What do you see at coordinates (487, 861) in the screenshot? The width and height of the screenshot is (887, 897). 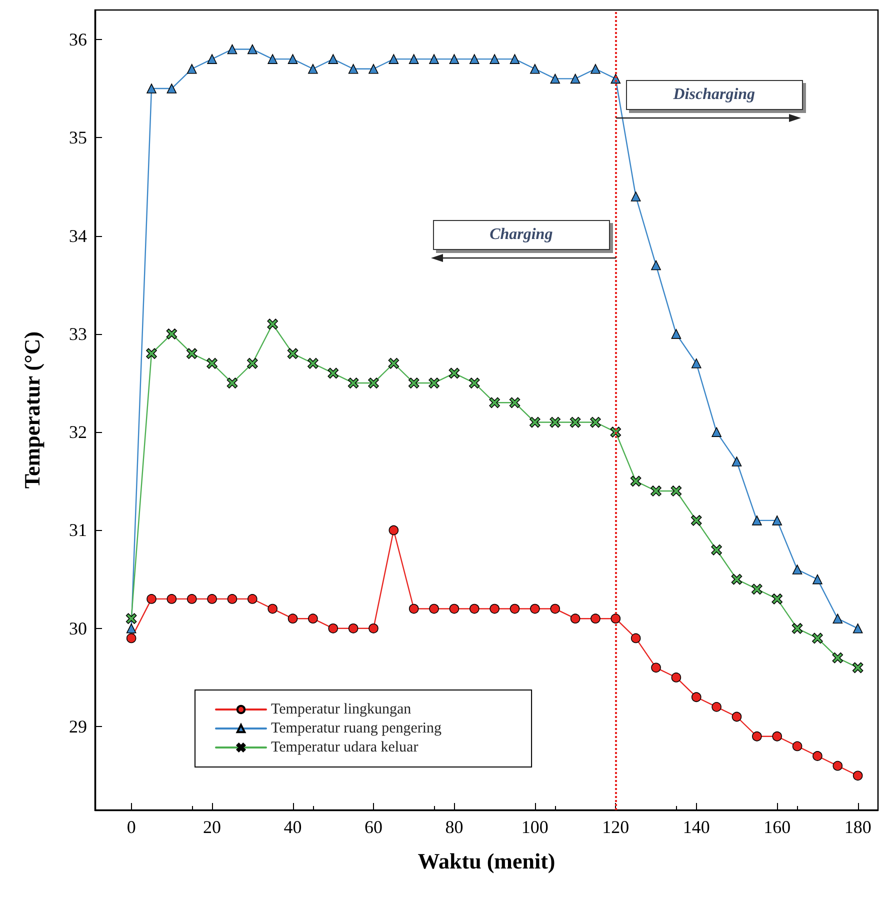 I see `x-axis-title: Waktu (menit)` at bounding box center [487, 861].